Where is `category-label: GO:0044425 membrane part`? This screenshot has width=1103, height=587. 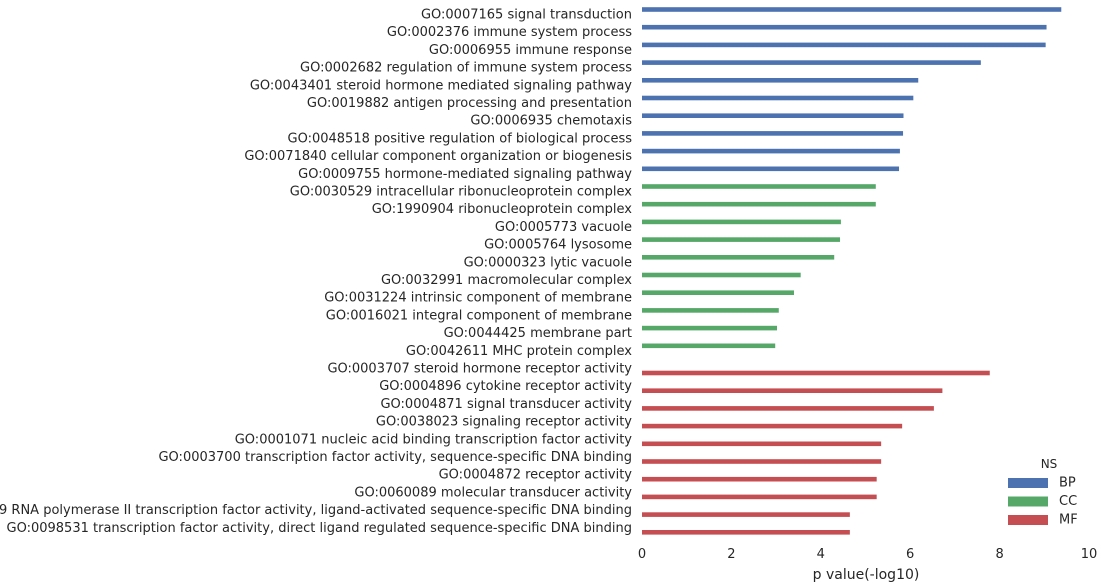 category-label: GO:0044425 membrane part is located at coordinates (538, 333).